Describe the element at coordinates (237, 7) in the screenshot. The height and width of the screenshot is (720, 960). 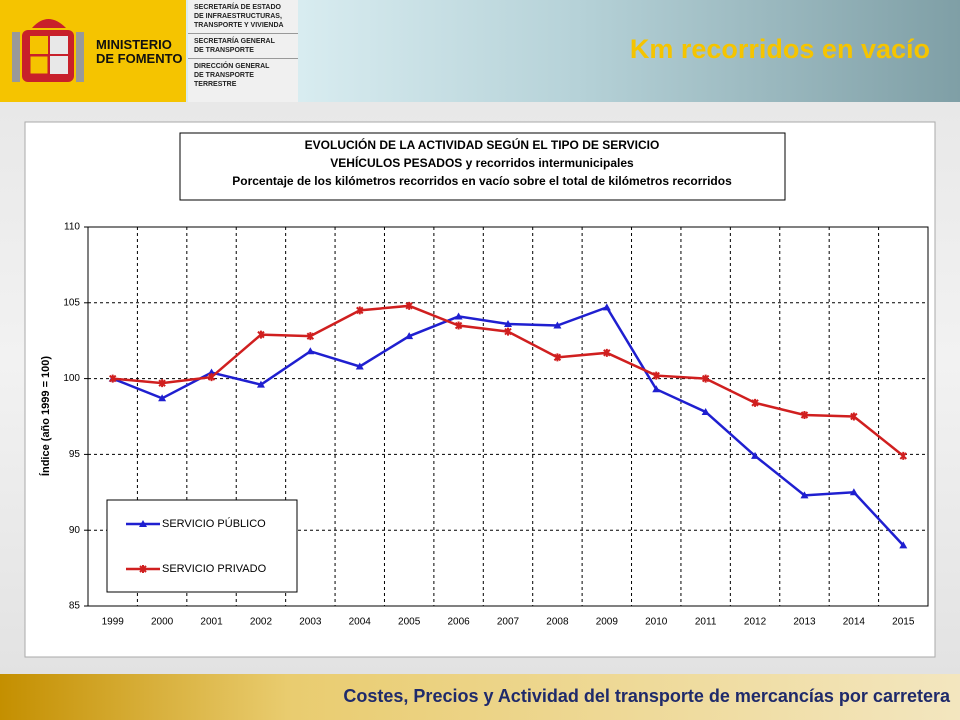
I see `org-line: SECRETARÍA DE ESTADO` at that location.